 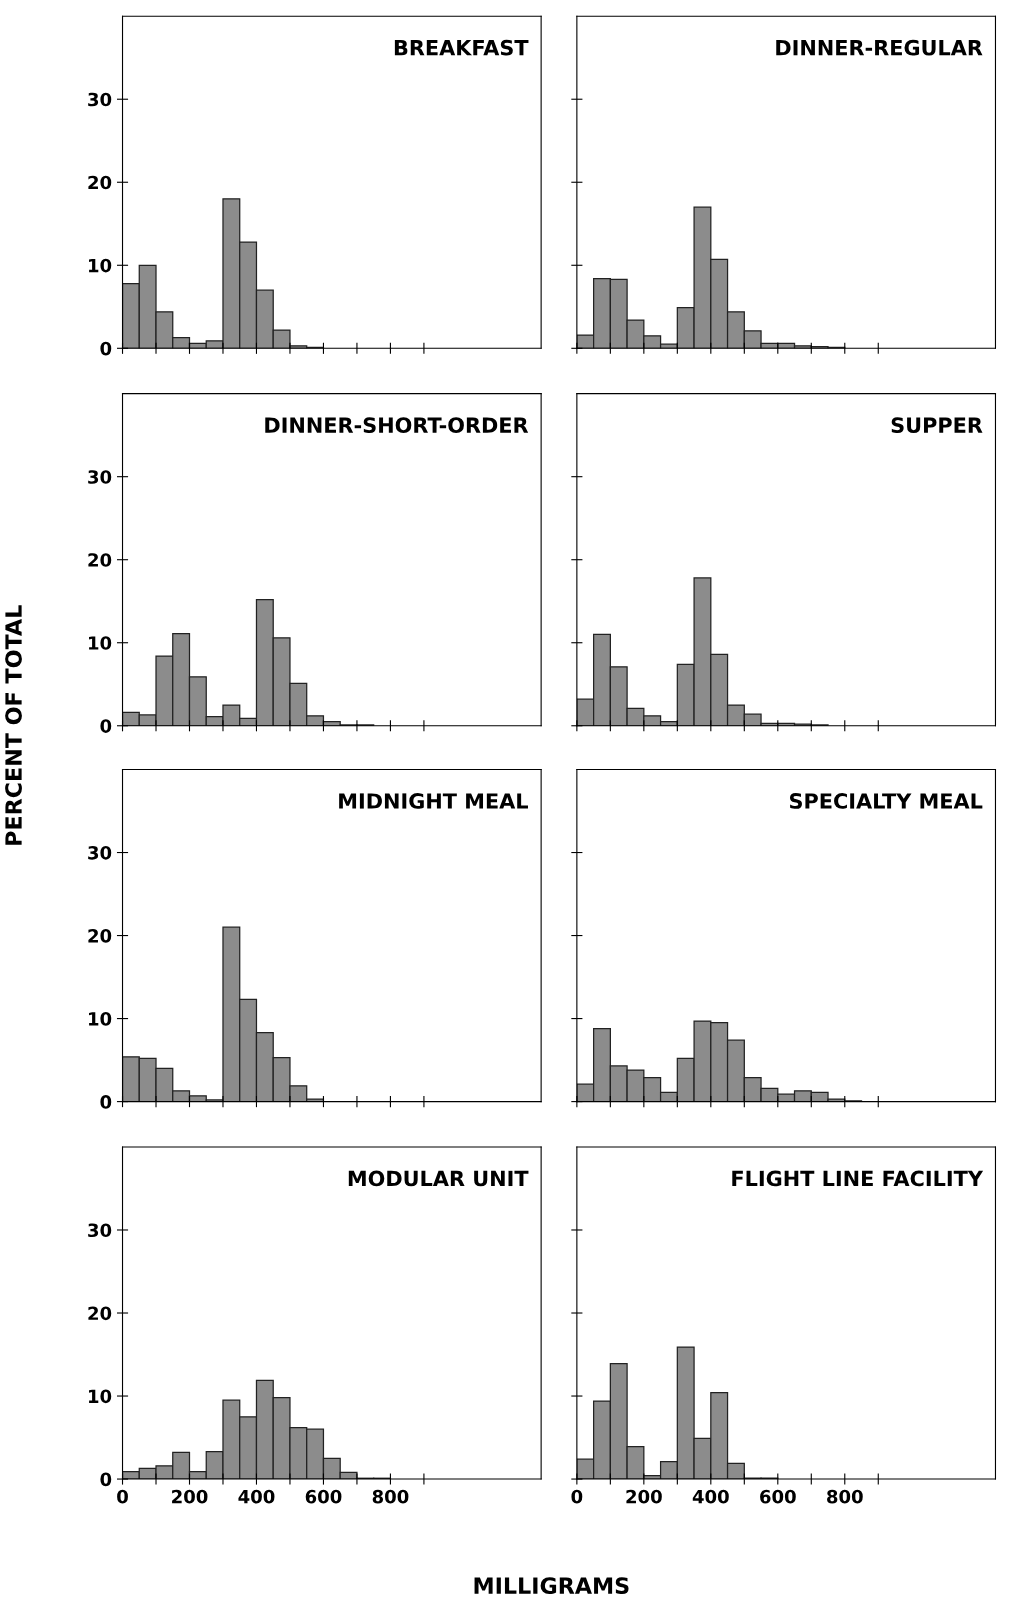 I want to click on text: MODULAR UNIT, so click(x=438, y=1178).